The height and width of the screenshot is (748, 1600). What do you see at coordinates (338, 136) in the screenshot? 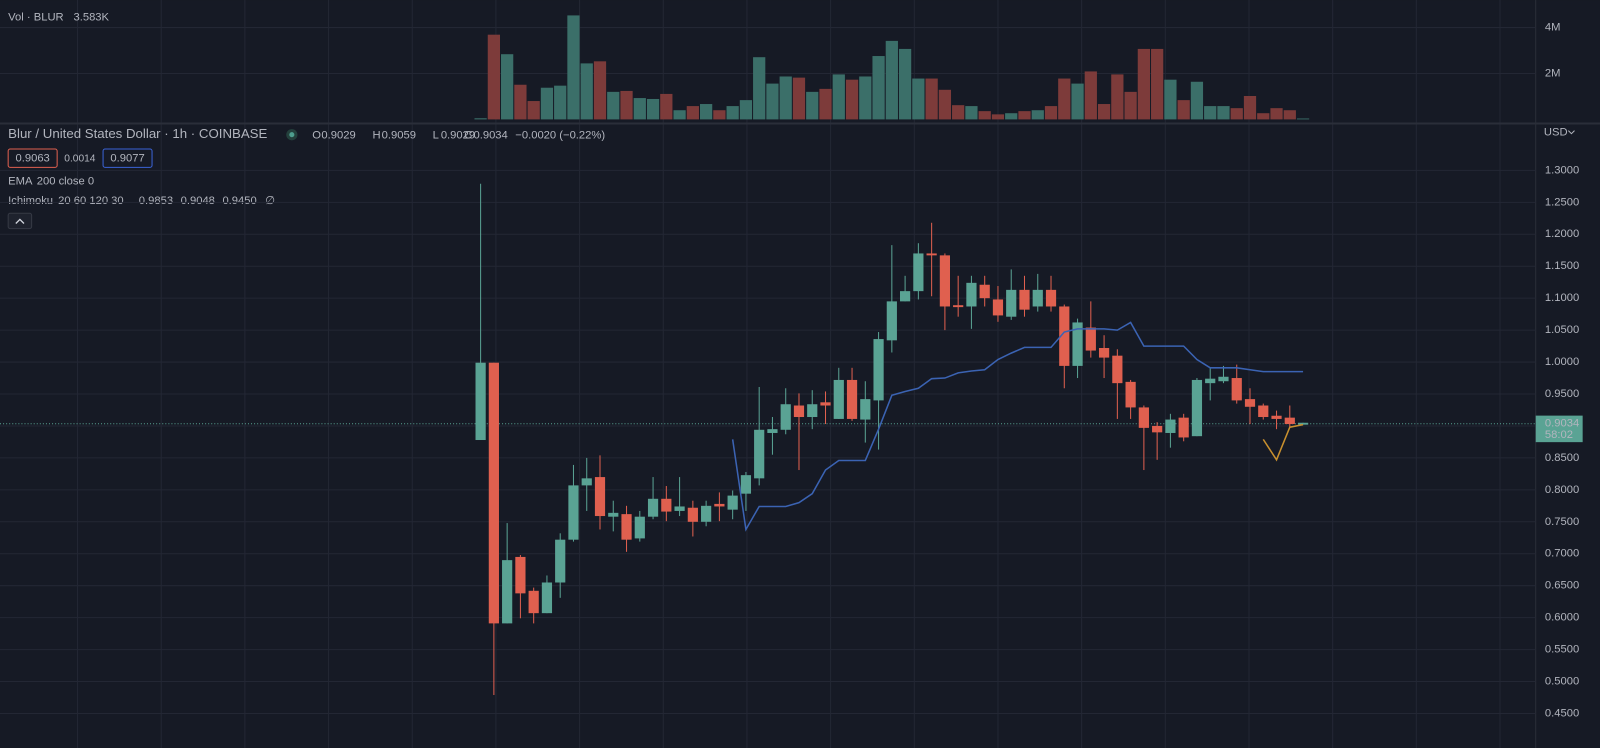
I see `ohlc-value: 0.9029` at bounding box center [338, 136].